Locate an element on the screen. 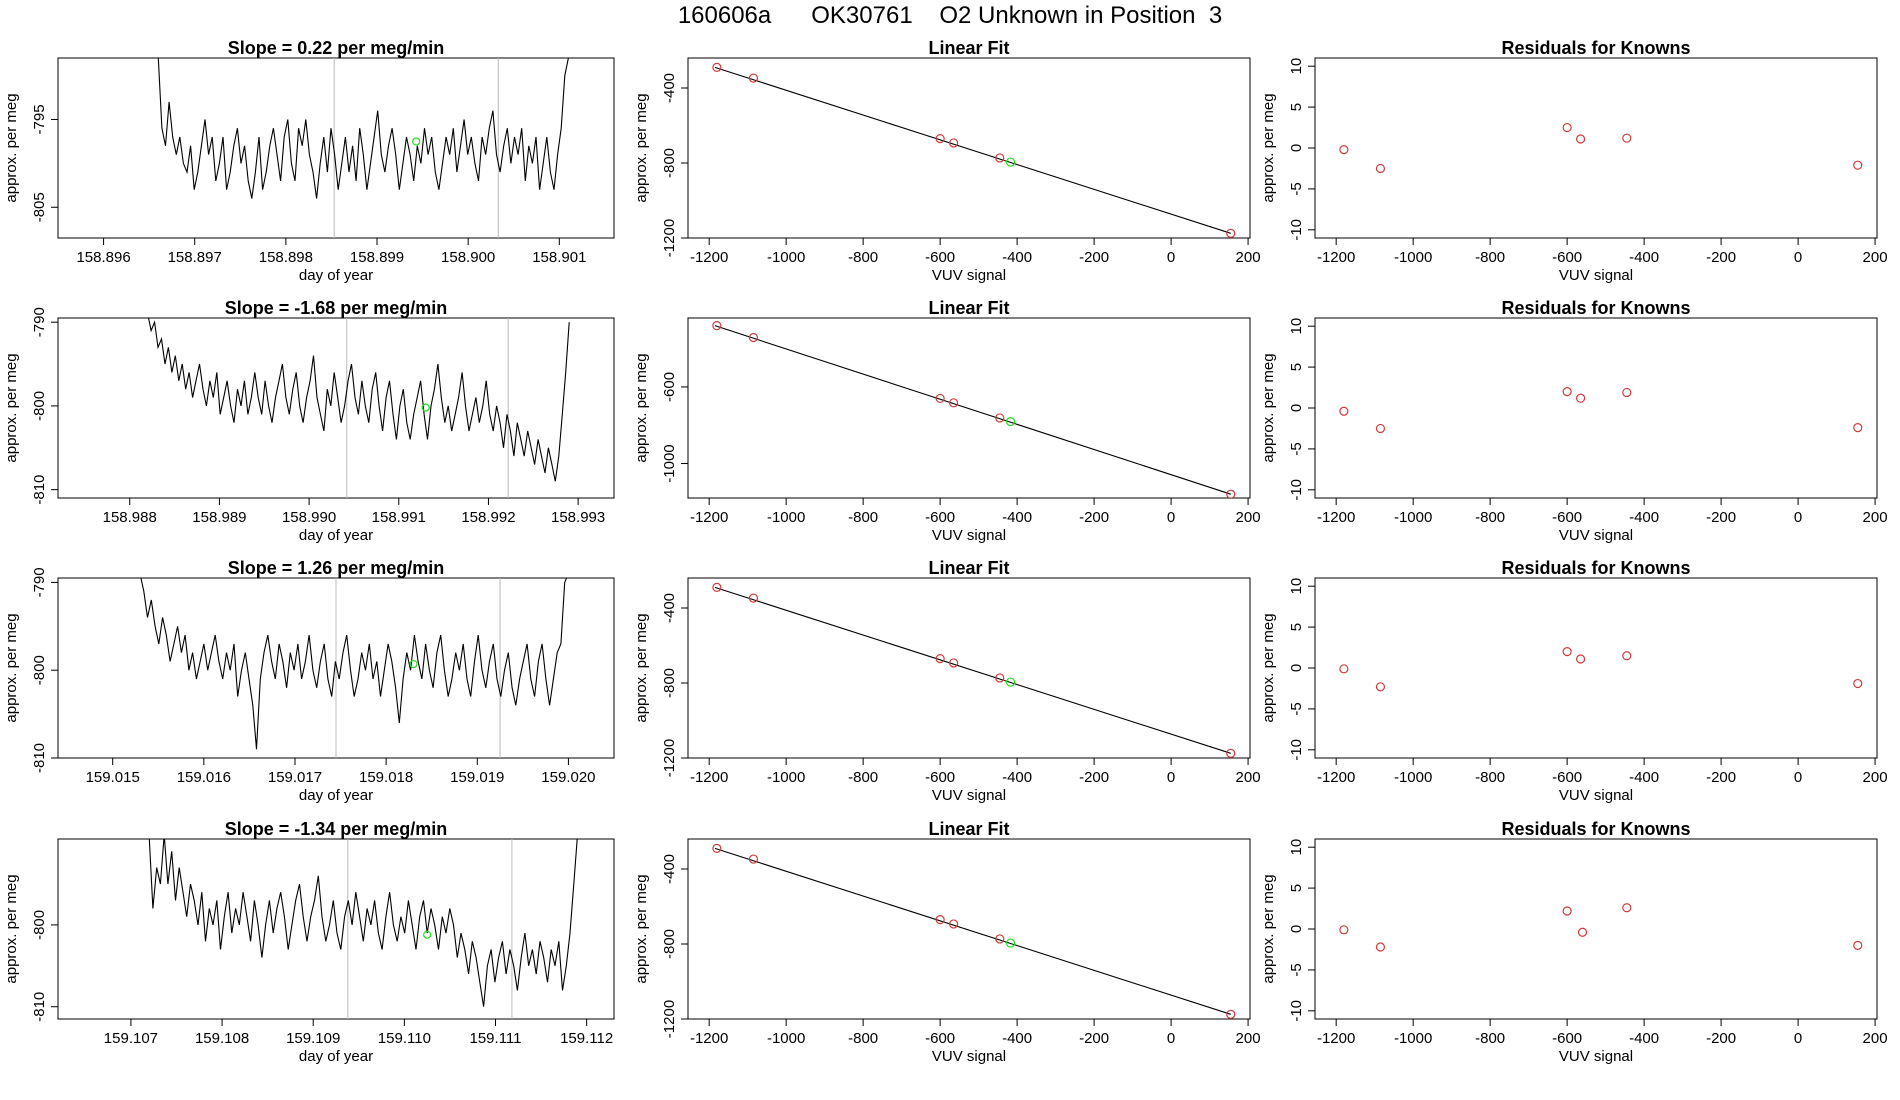  page-title: 160606a OK30761 O2 Unknown in Position 3 is located at coordinates (950, 15).